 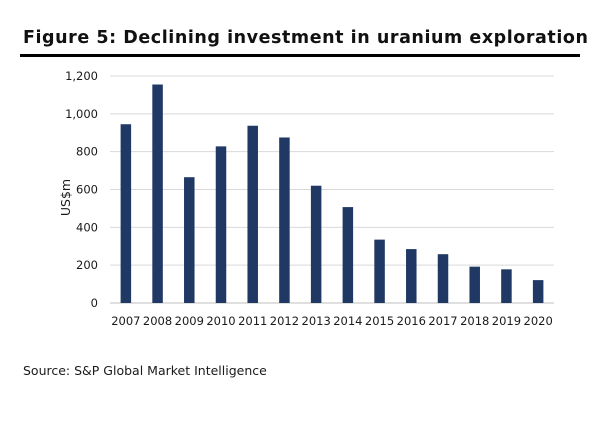 I want to click on x-tick-label: 2014, so click(x=347, y=321).